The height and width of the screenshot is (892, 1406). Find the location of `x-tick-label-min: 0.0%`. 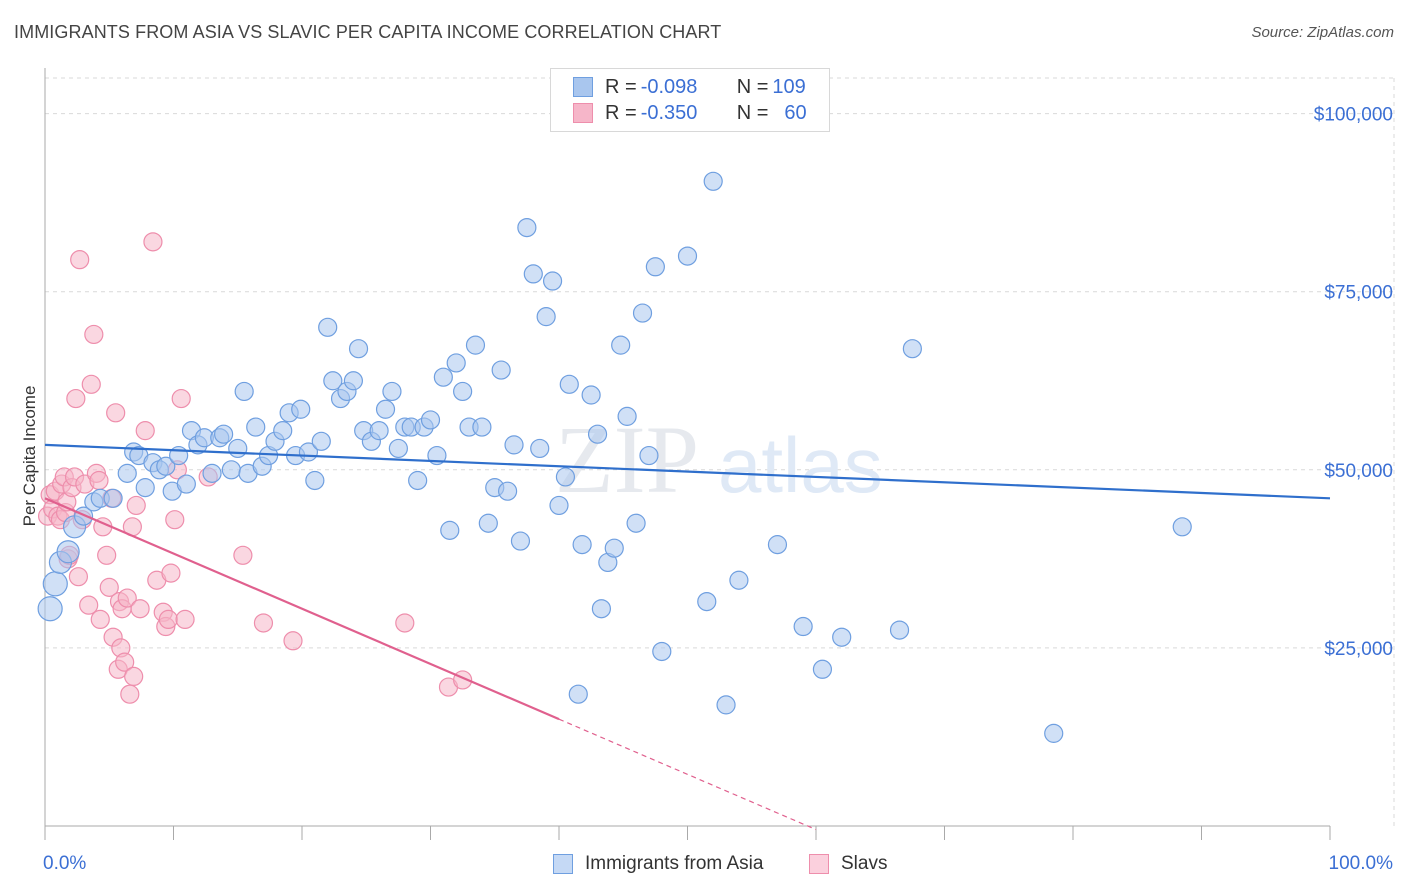

x-tick-label-min: 0.0% is located at coordinates (64, 863).